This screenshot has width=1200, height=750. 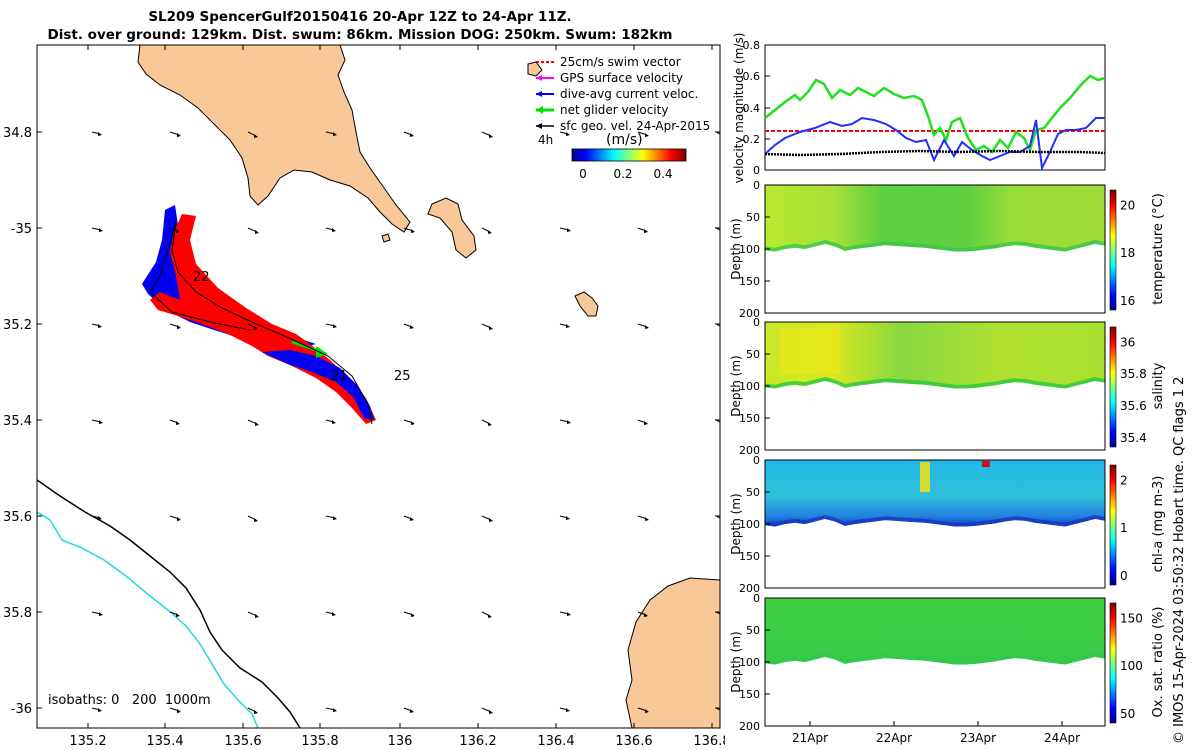 What do you see at coordinates (756, 322) in the screenshot?
I see `panel-salinity-y-tick-0: 0` at bounding box center [756, 322].